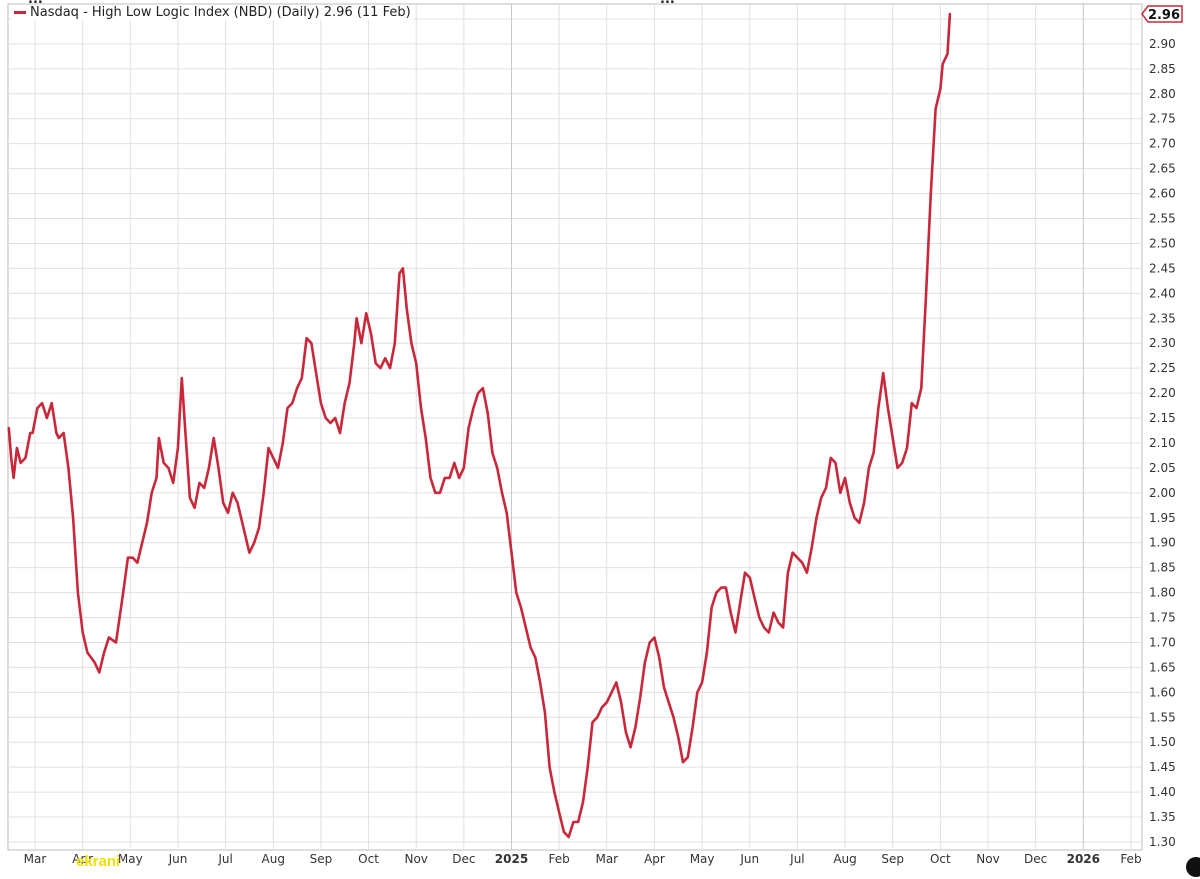  I want to click on y-tick-label: 1.80, so click(1162, 593).